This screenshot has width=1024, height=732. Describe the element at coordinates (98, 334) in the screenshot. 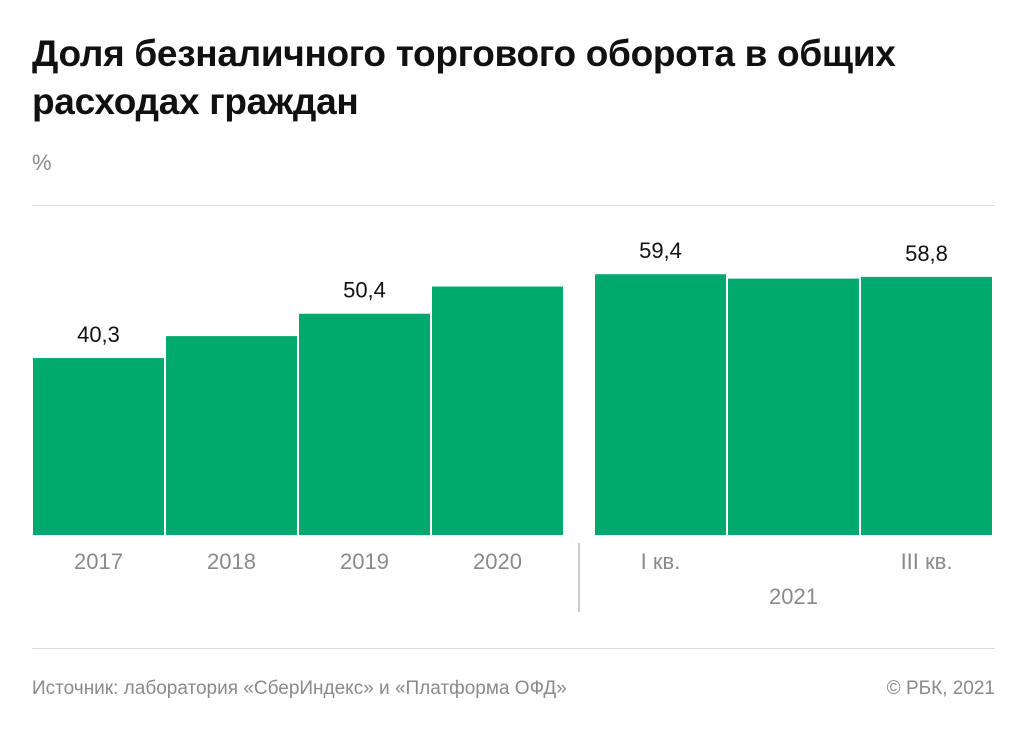

I see `data-label-1: 40,3` at that location.